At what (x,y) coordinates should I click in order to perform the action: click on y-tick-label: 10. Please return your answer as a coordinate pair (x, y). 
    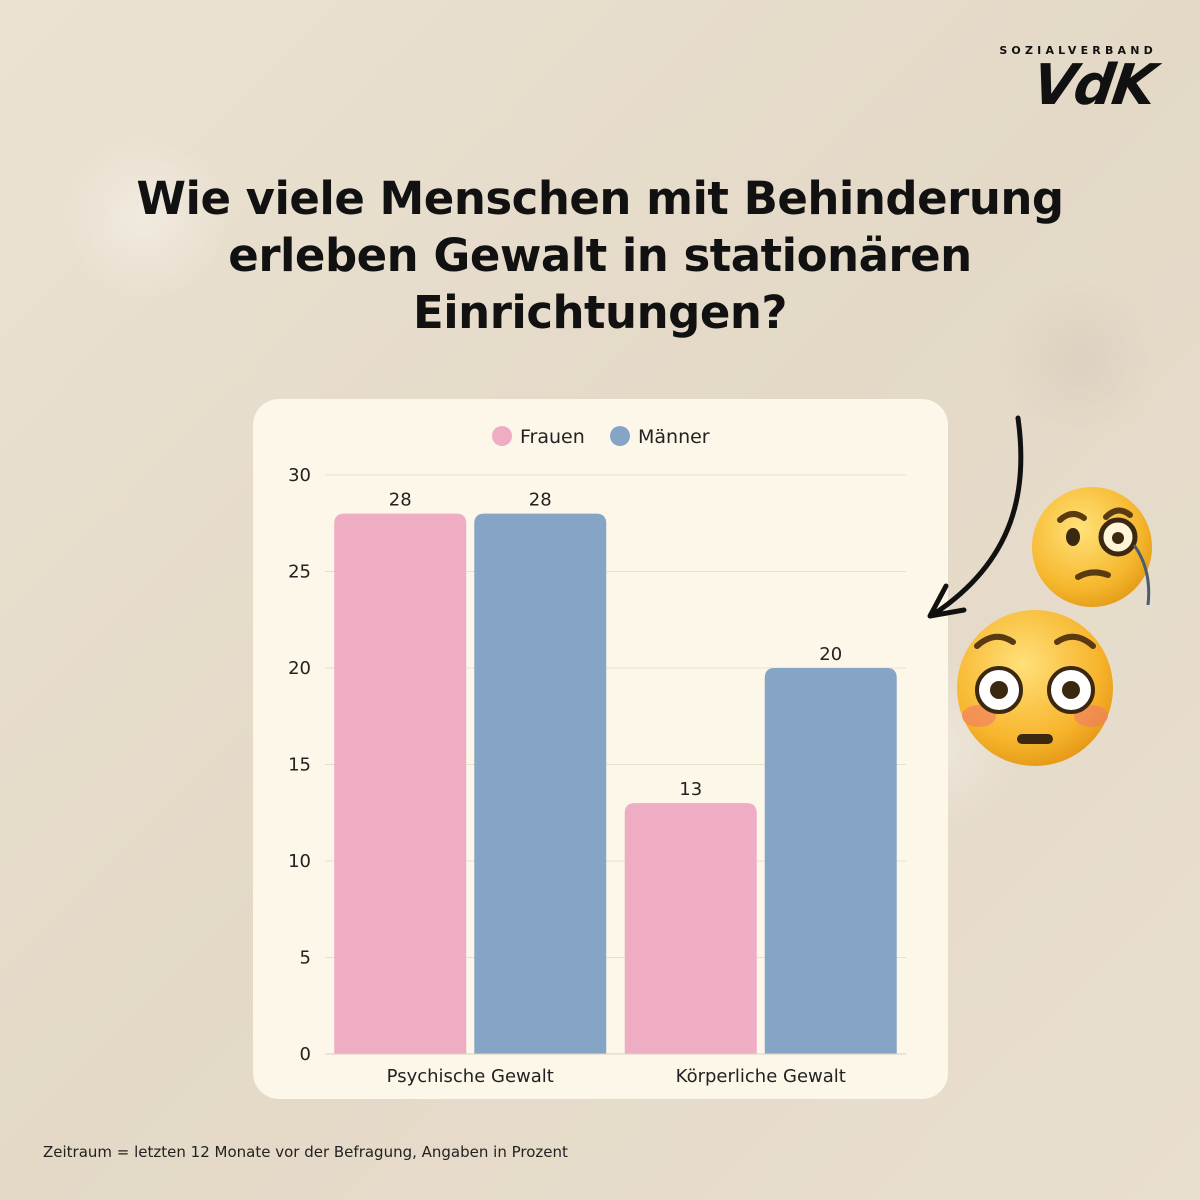
    Looking at the image, I should click on (299, 861).